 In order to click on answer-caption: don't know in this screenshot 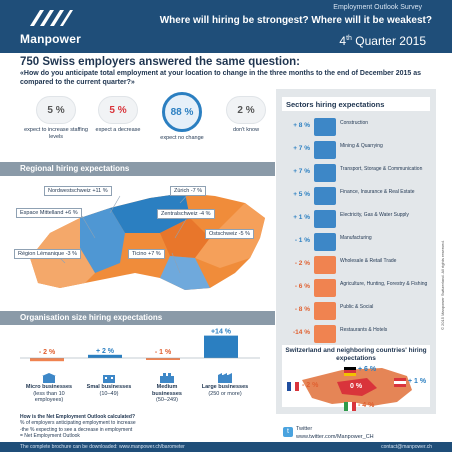, I will do `click(246, 130)`.